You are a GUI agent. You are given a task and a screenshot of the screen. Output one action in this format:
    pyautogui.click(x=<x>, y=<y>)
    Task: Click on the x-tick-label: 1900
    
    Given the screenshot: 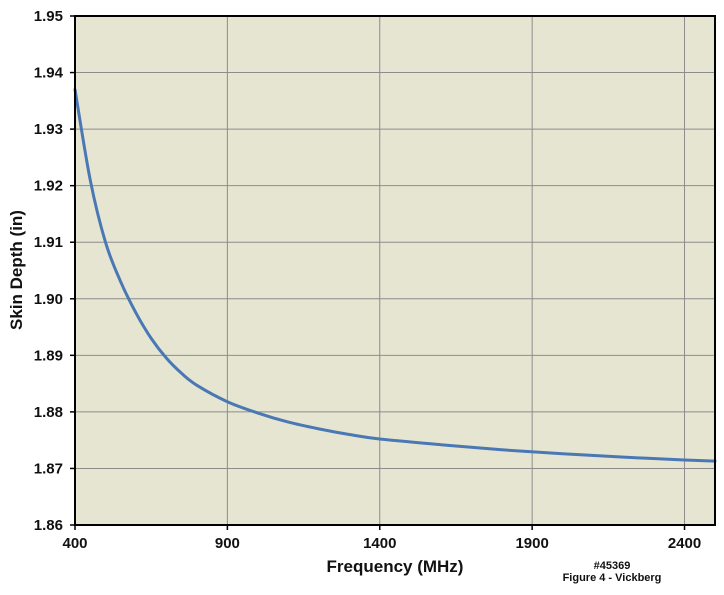 What is the action you would take?
    pyautogui.click(x=531, y=543)
    